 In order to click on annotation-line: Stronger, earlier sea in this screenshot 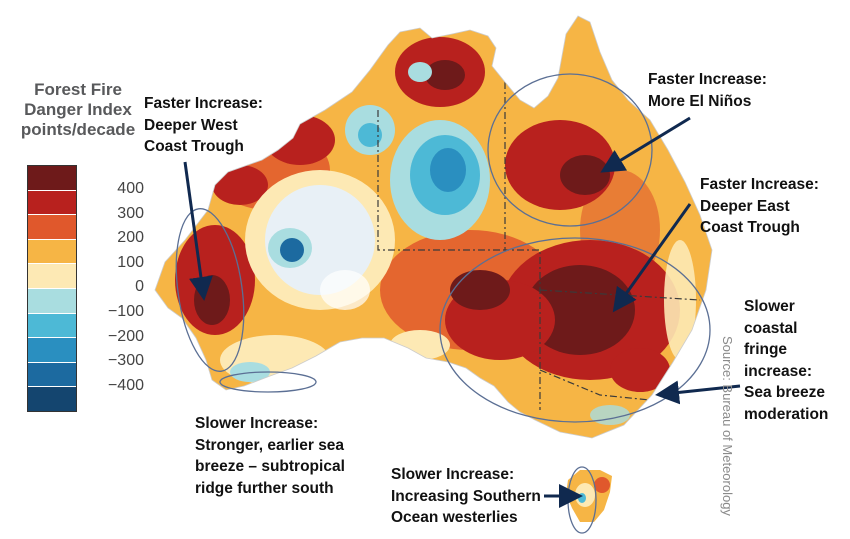, I will do `click(270, 445)`.